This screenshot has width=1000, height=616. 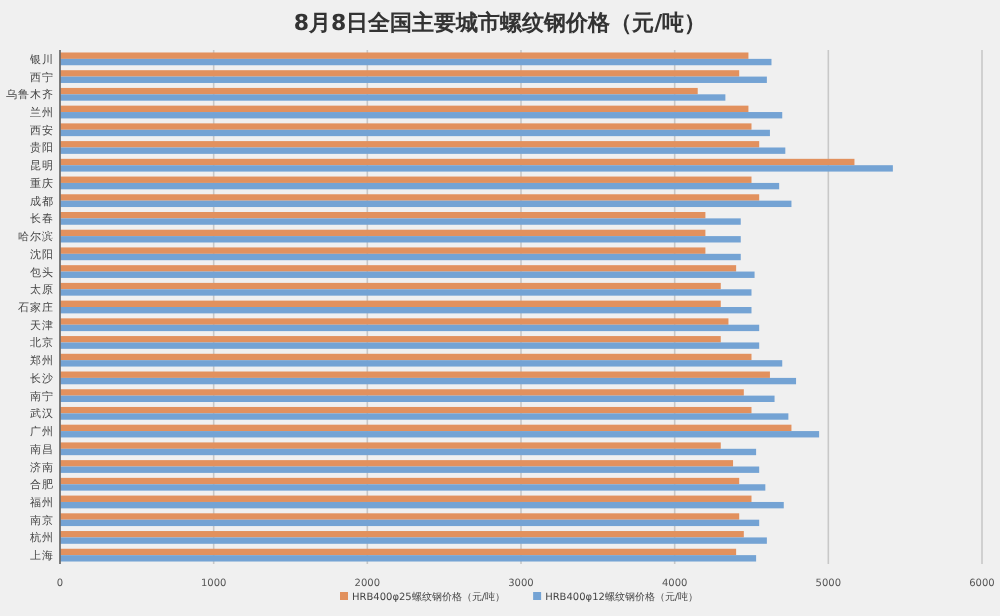 I want to click on chart-title: 8月8日全国主要城市螺纹钢价格（元/吨）, so click(x=500, y=23).